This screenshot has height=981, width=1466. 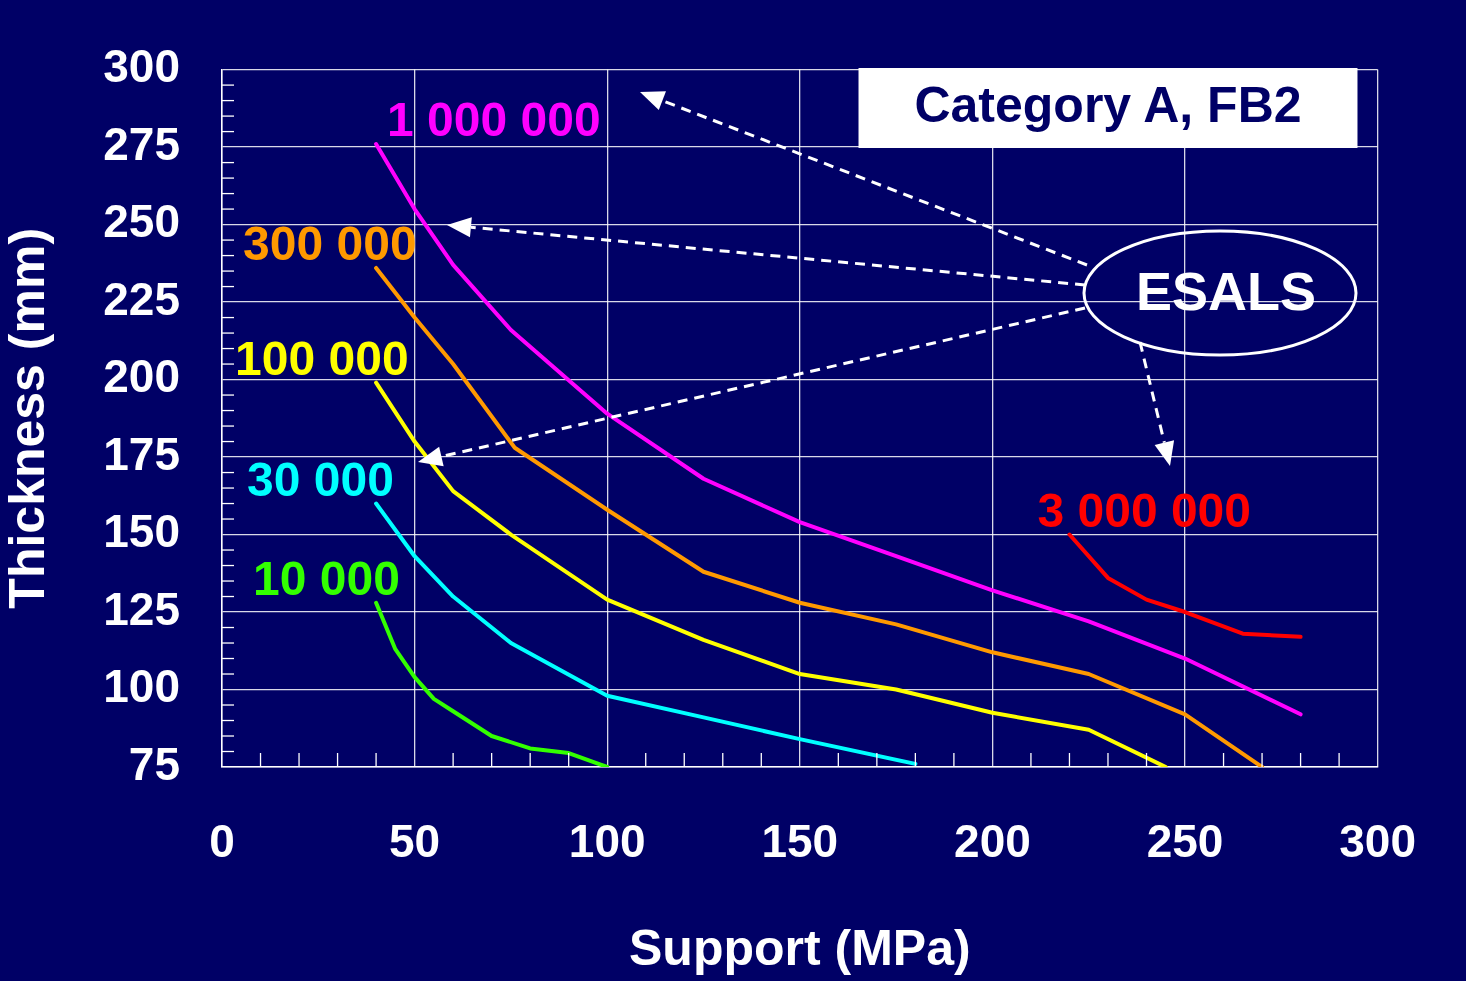 What do you see at coordinates (141, 686) in the screenshot?
I see `y-tick-label: 100` at bounding box center [141, 686].